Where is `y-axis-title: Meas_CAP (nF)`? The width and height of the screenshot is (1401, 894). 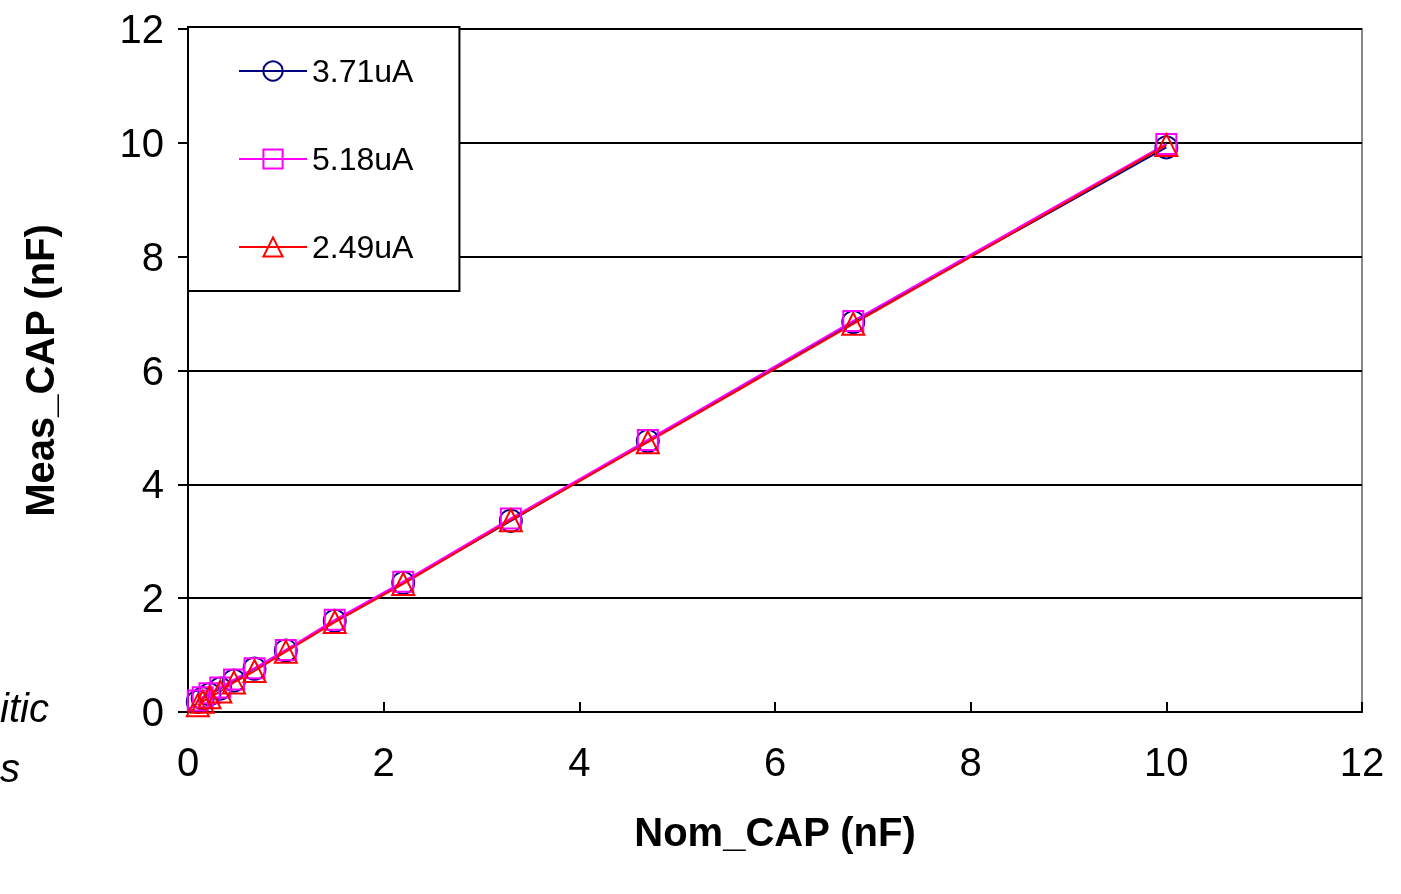 y-axis-title: Meas_CAP (nF) is located at coordinates (40, 370).